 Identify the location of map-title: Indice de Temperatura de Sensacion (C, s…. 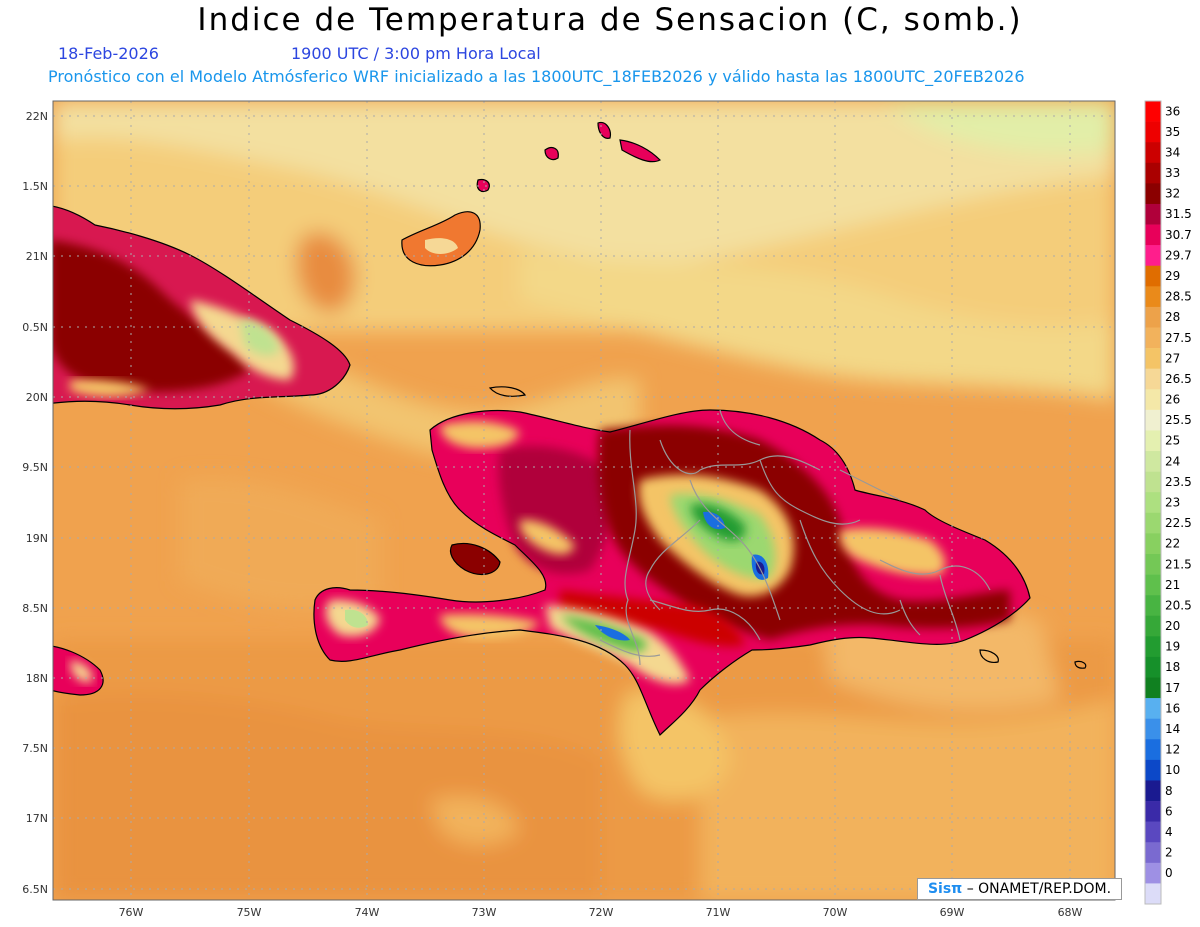
(610, 20).